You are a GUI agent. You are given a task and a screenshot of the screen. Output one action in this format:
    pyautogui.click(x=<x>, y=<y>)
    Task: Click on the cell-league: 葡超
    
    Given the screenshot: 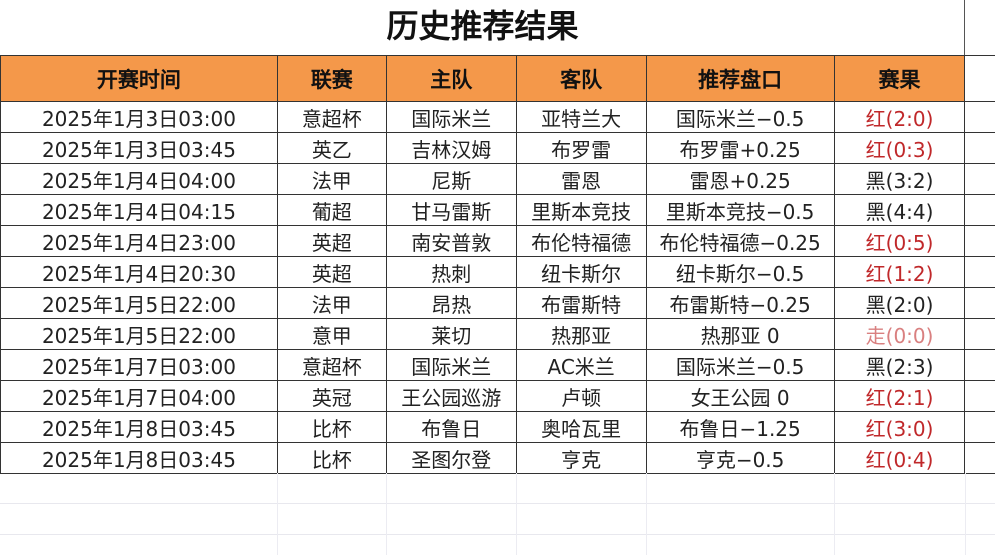 What is the action you would take?
    pyautogui.click(x=331, y=210)
    